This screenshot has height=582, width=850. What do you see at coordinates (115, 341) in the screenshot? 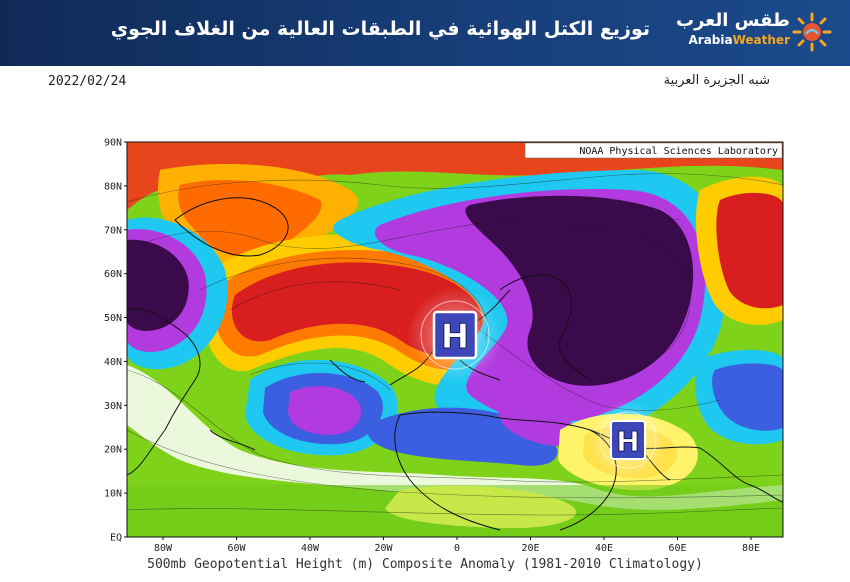
I see `latitude-axis: 90N 80N 70N 60N 50N 40N 30N 20N 10N EQ` at bounding box center [115, 341].